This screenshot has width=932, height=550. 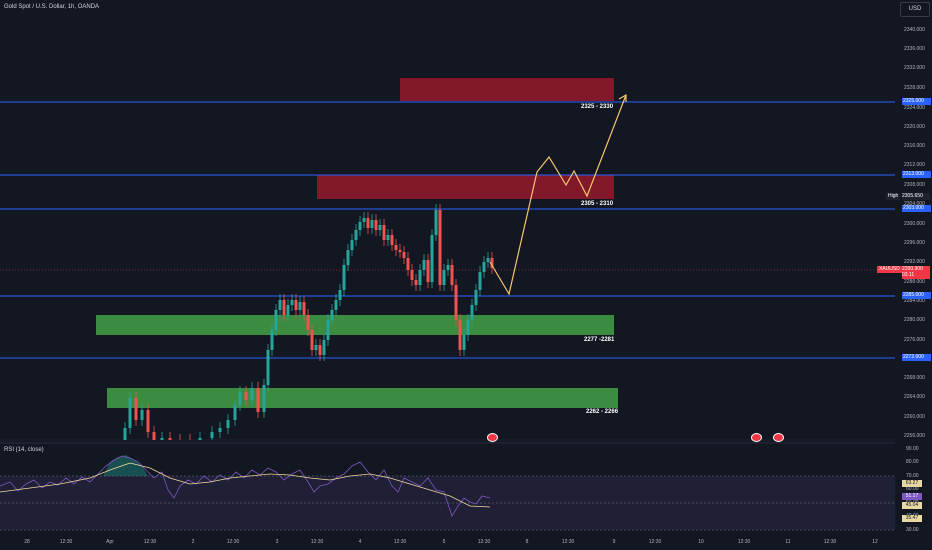 I want to click on zone-label-2262-2266: 2262 - 2266, so click(x=602, y=412).